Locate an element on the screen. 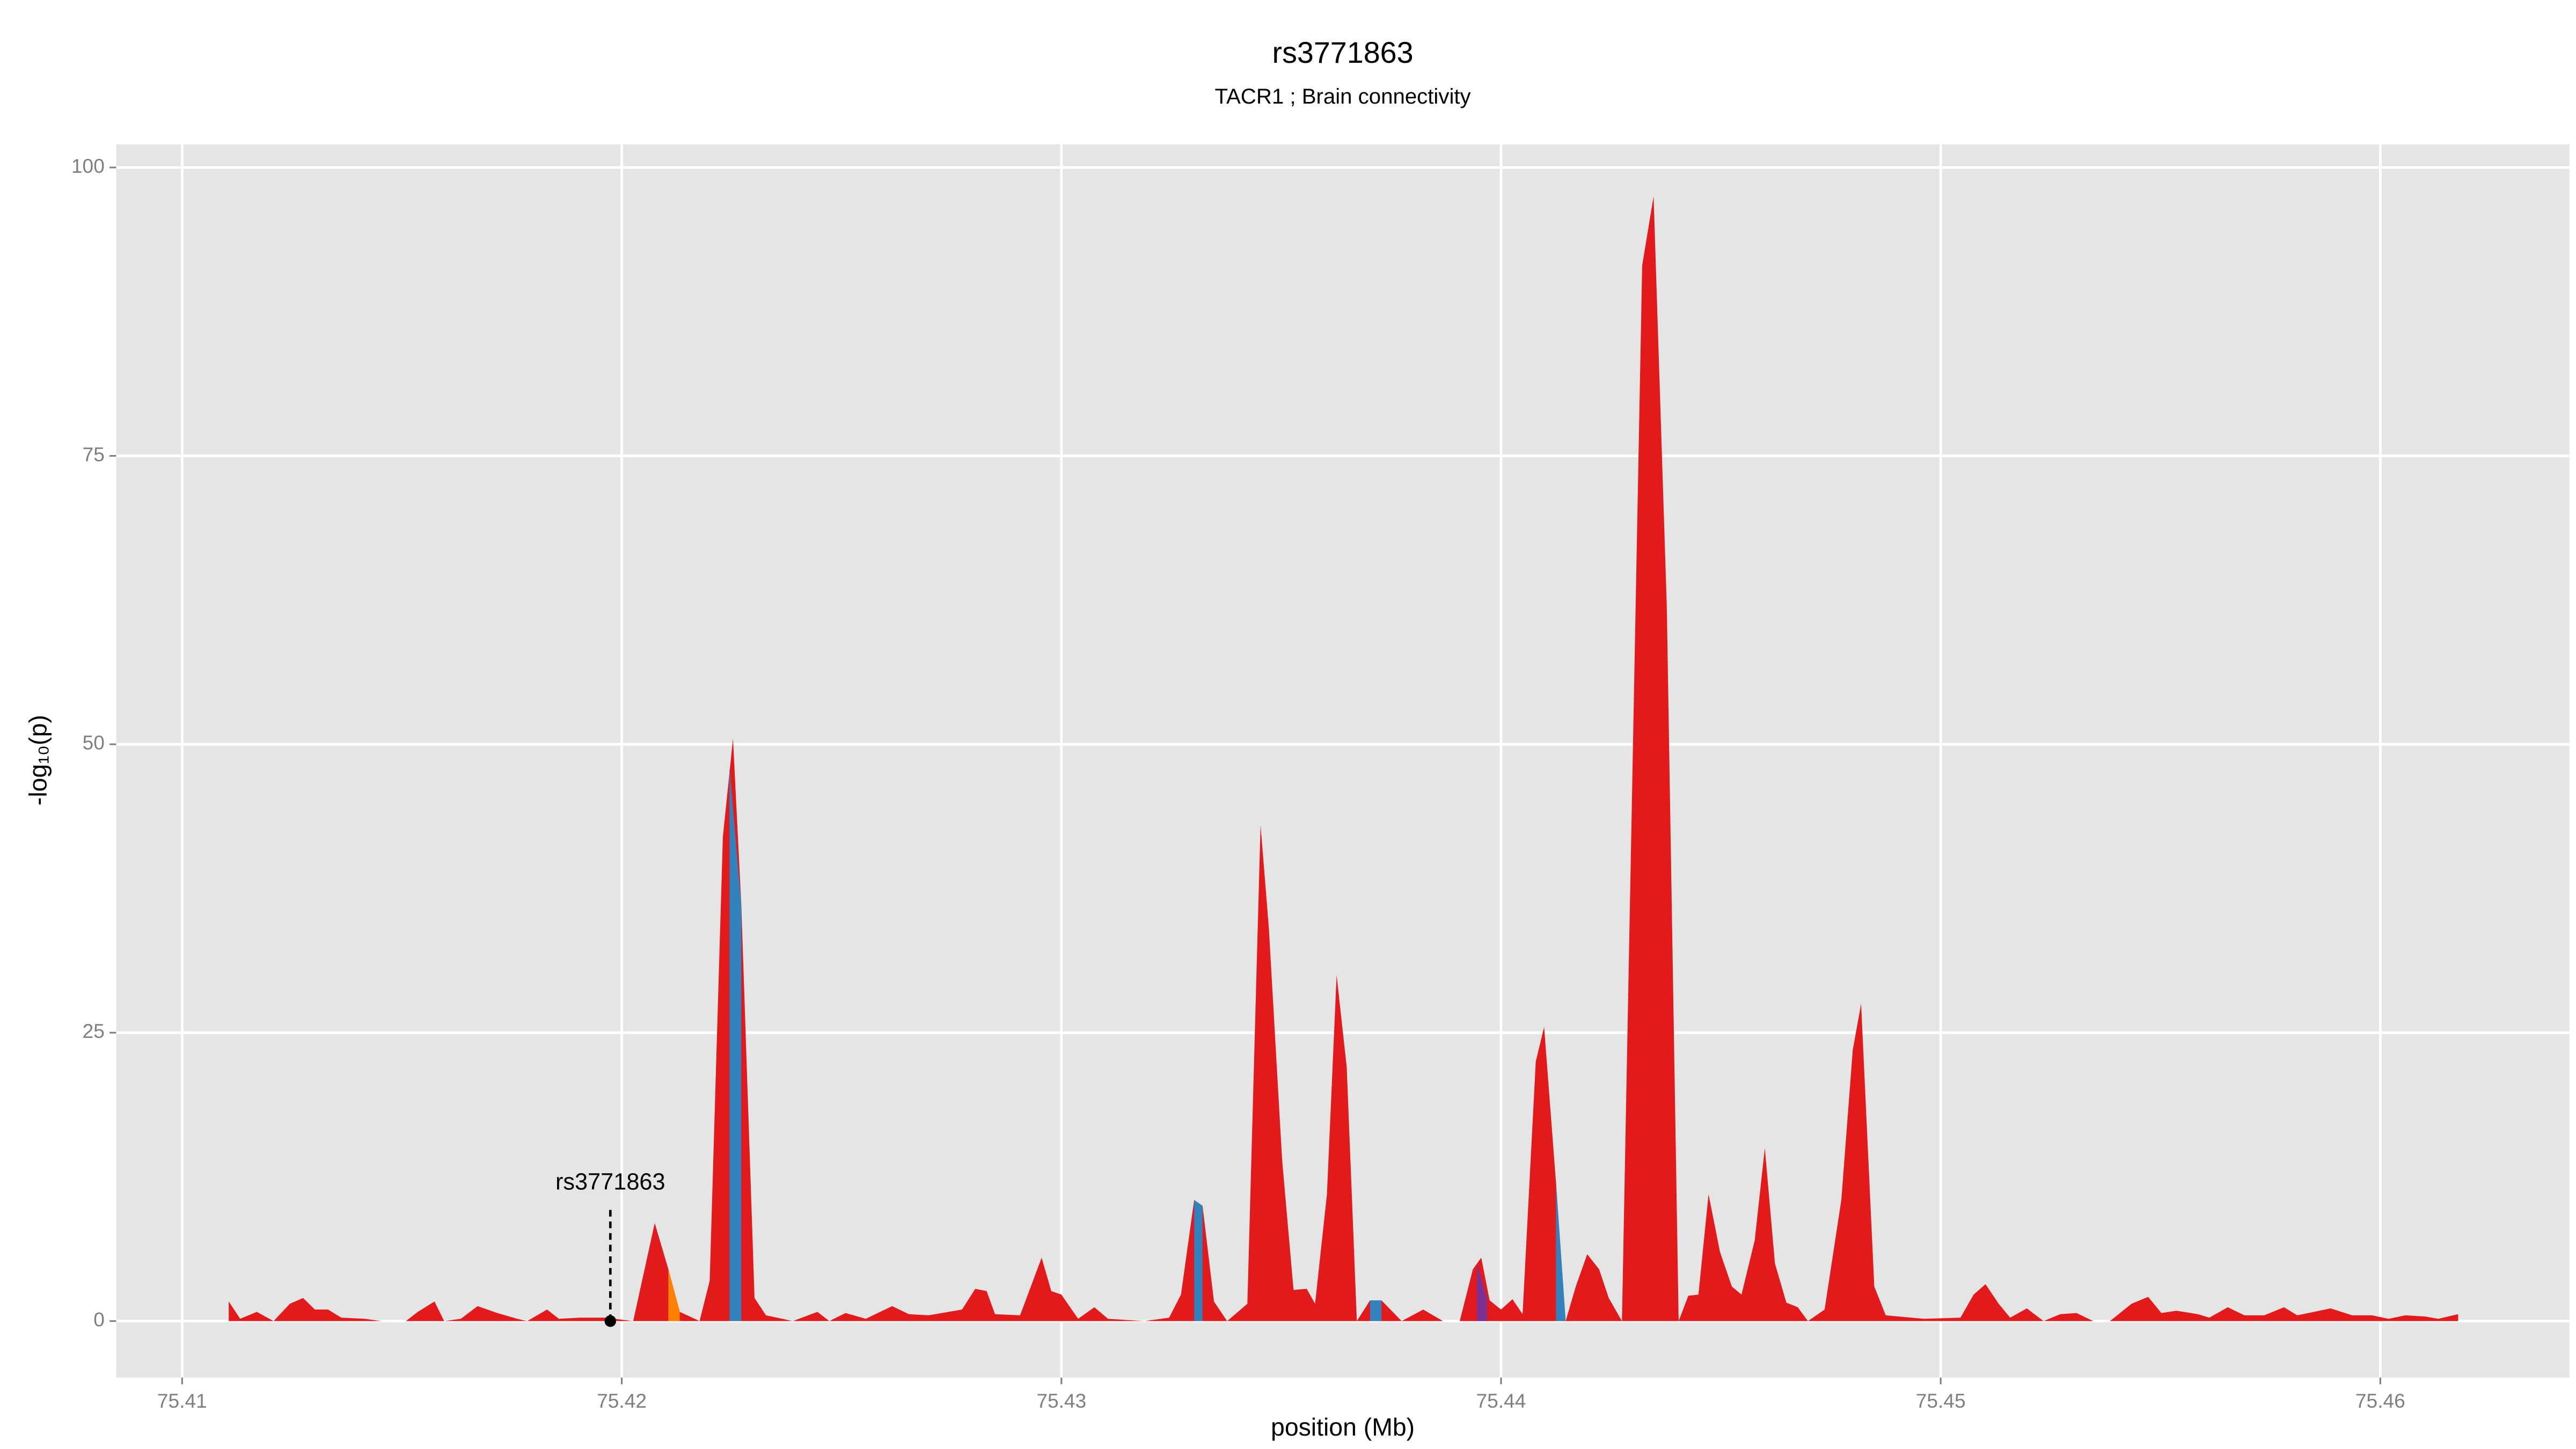 The image size is (2576, 1449). x-tick-label: 75.43 is located at coordinates (1061, 1400).